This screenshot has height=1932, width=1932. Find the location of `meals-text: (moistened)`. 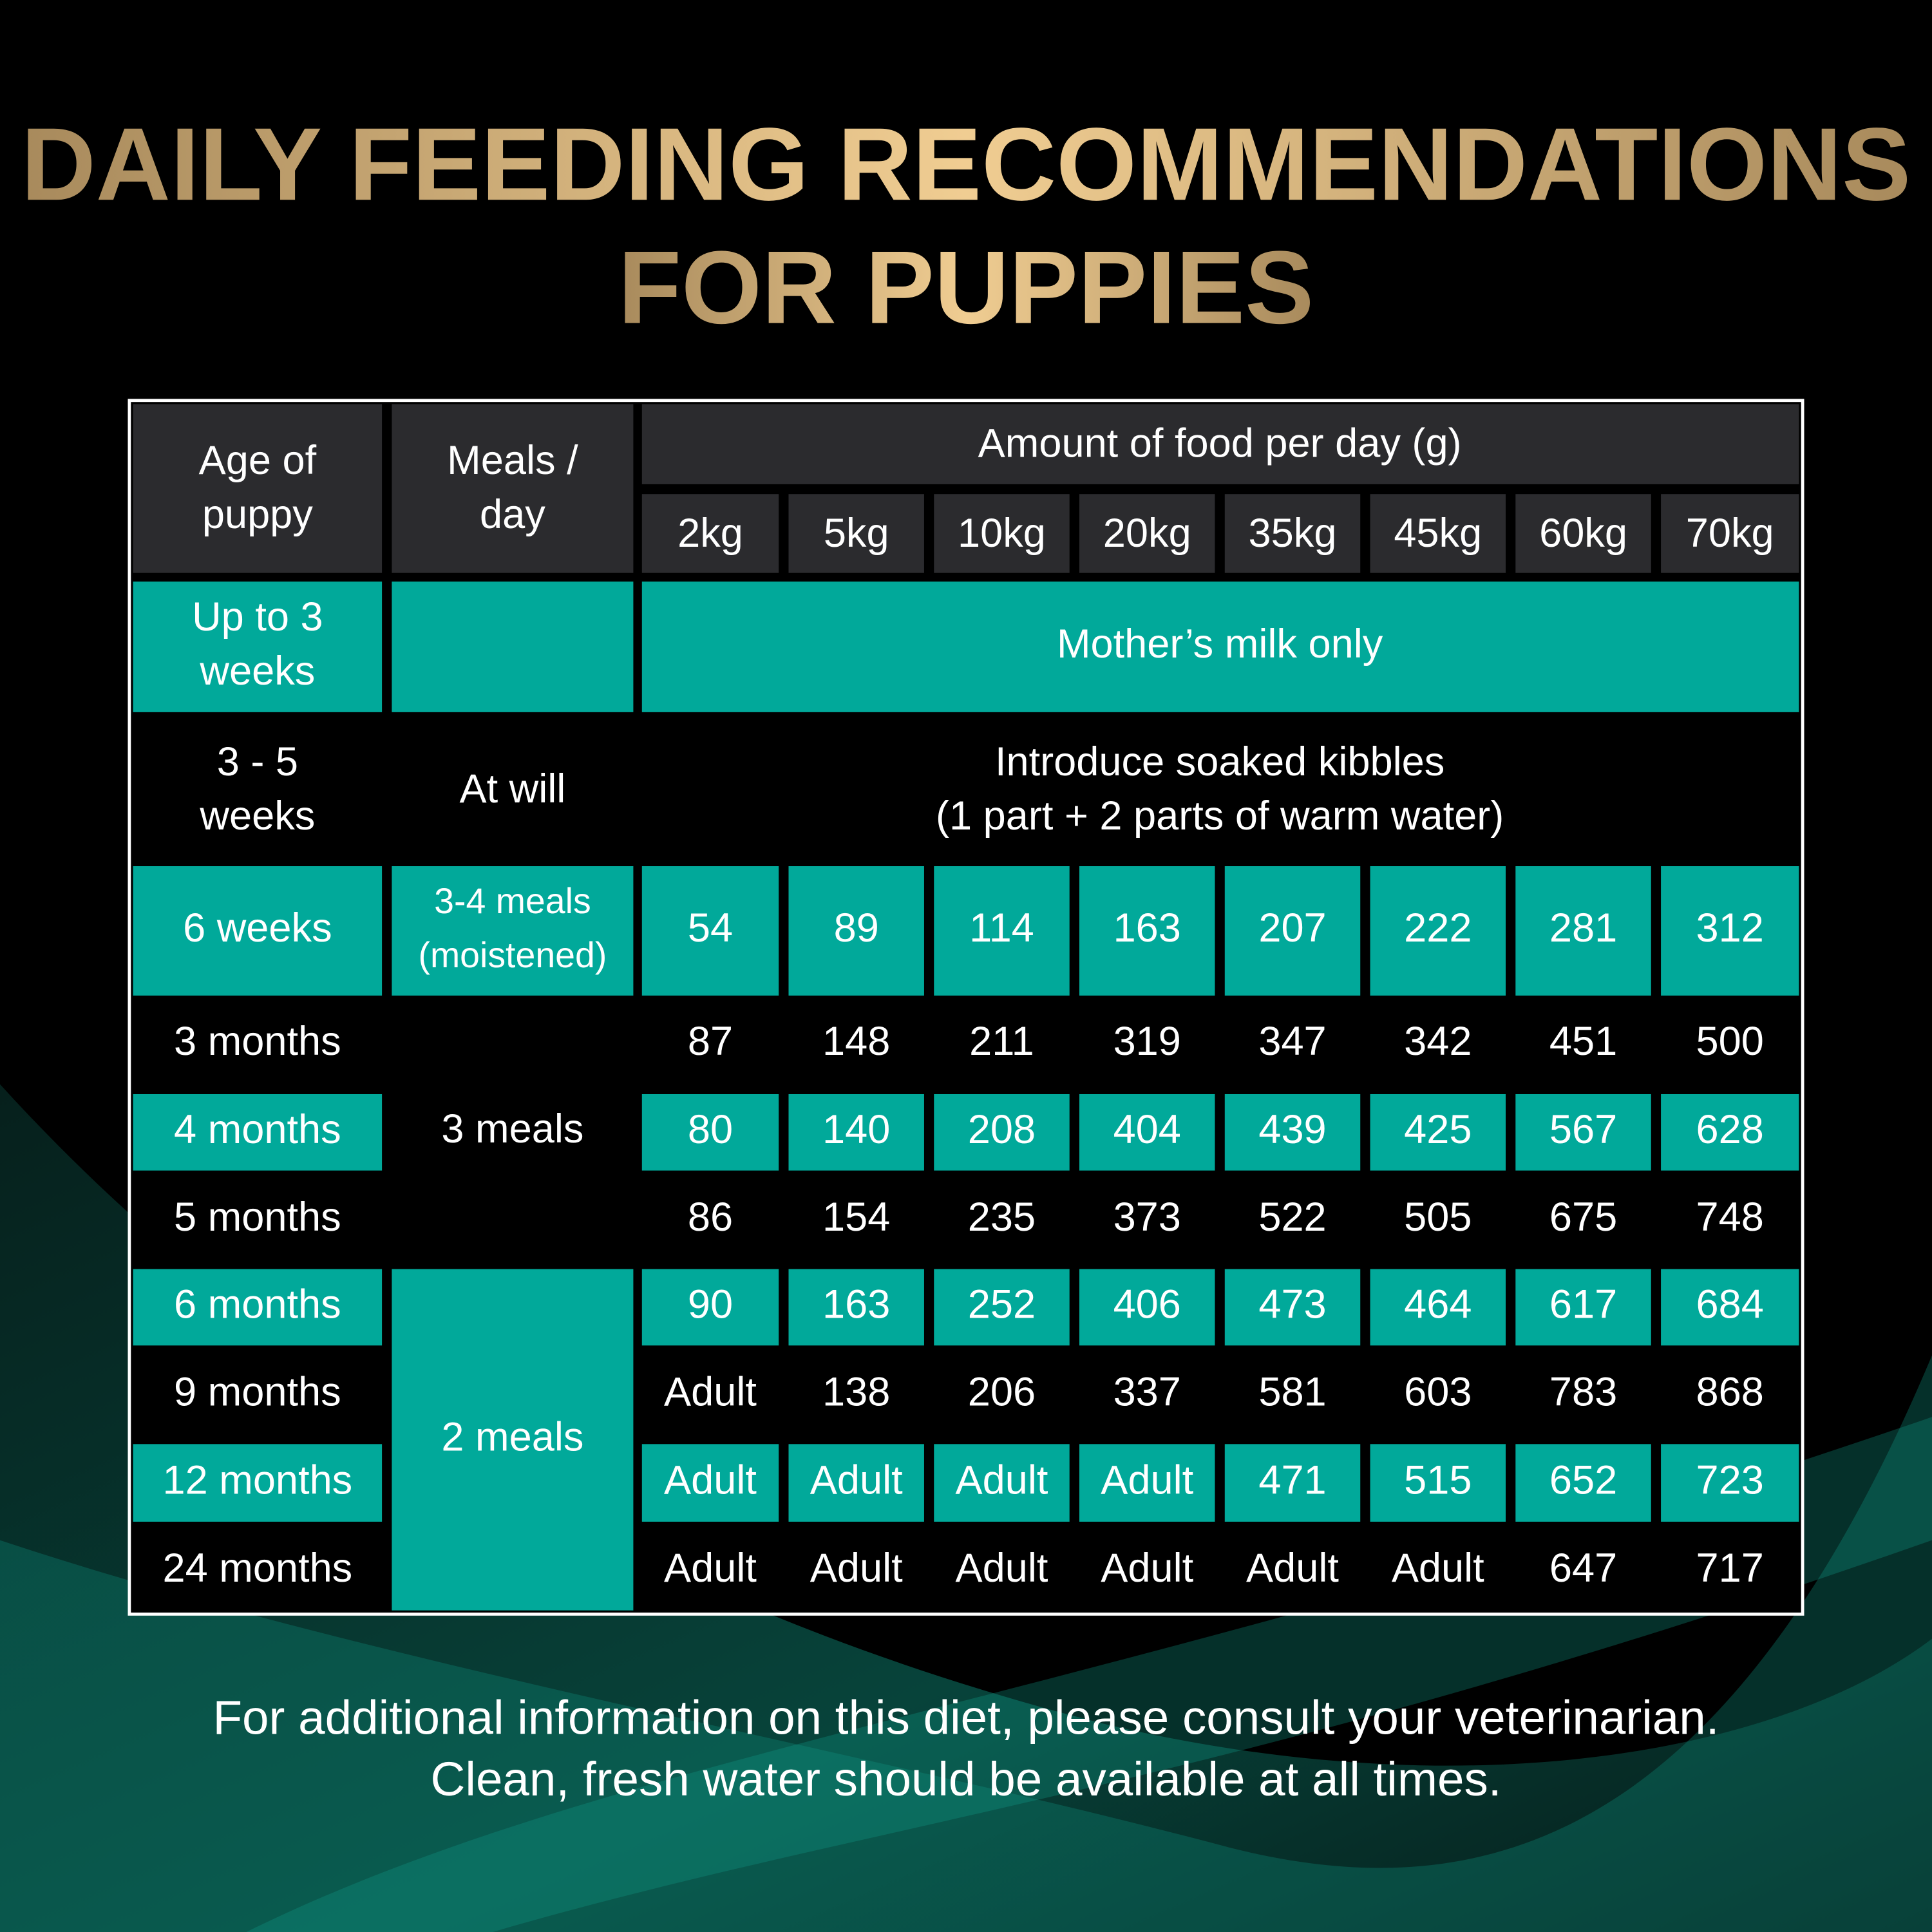

meals-text: (moistened) is located at coordinates (512, 955).